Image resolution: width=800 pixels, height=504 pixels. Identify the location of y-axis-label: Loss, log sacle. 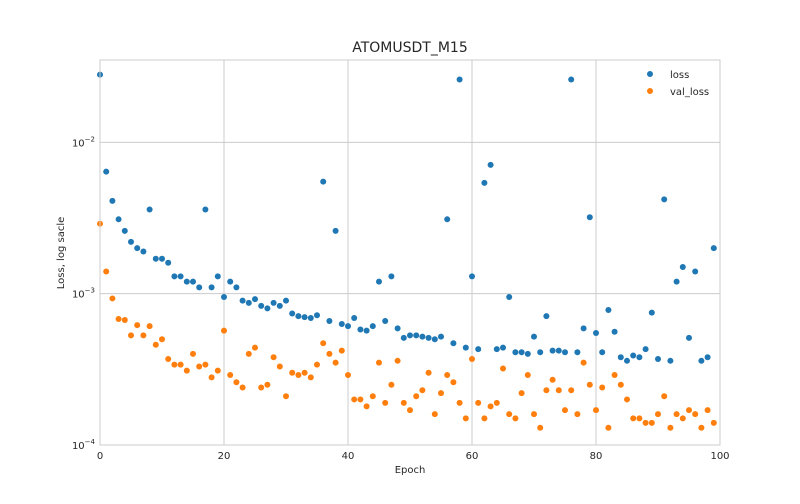
(61, 253).